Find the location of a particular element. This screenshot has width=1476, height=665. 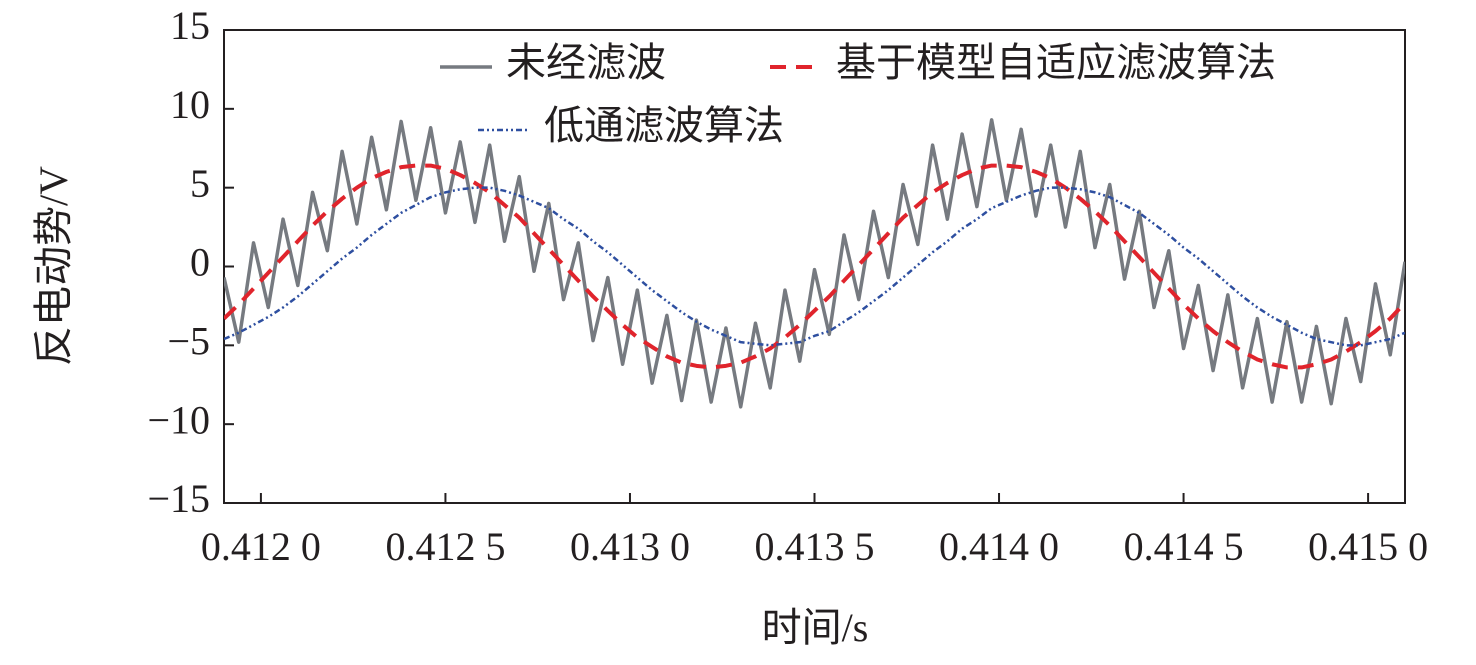

x-tick-label: 0.412 5 is located at coordinates (445, 546).